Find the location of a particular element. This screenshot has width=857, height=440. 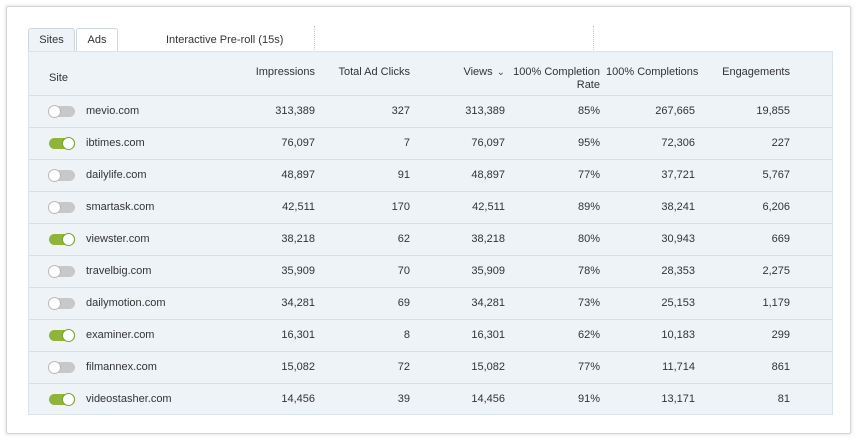

tab-interactive-preroll: Interactive Pre-roll (15s) is located at coordinates (225, 40).